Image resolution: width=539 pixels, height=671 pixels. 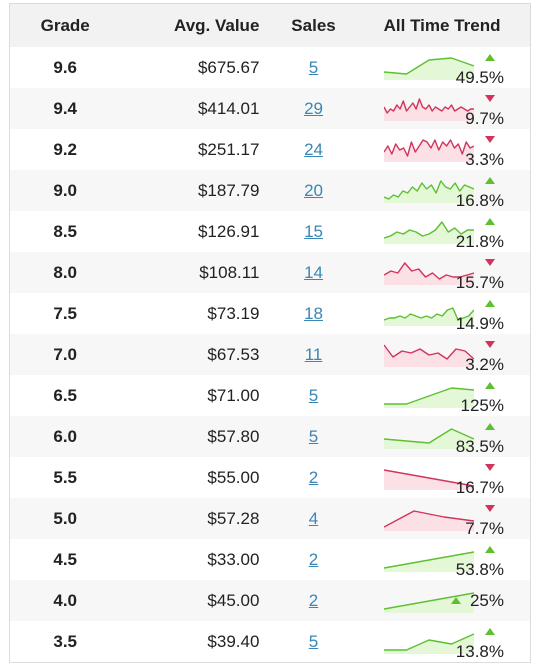 What do you see at coordinates (479, 651) in the screenshot?
I see `change-percent: 13.8%` at bounding box center [479, 651].